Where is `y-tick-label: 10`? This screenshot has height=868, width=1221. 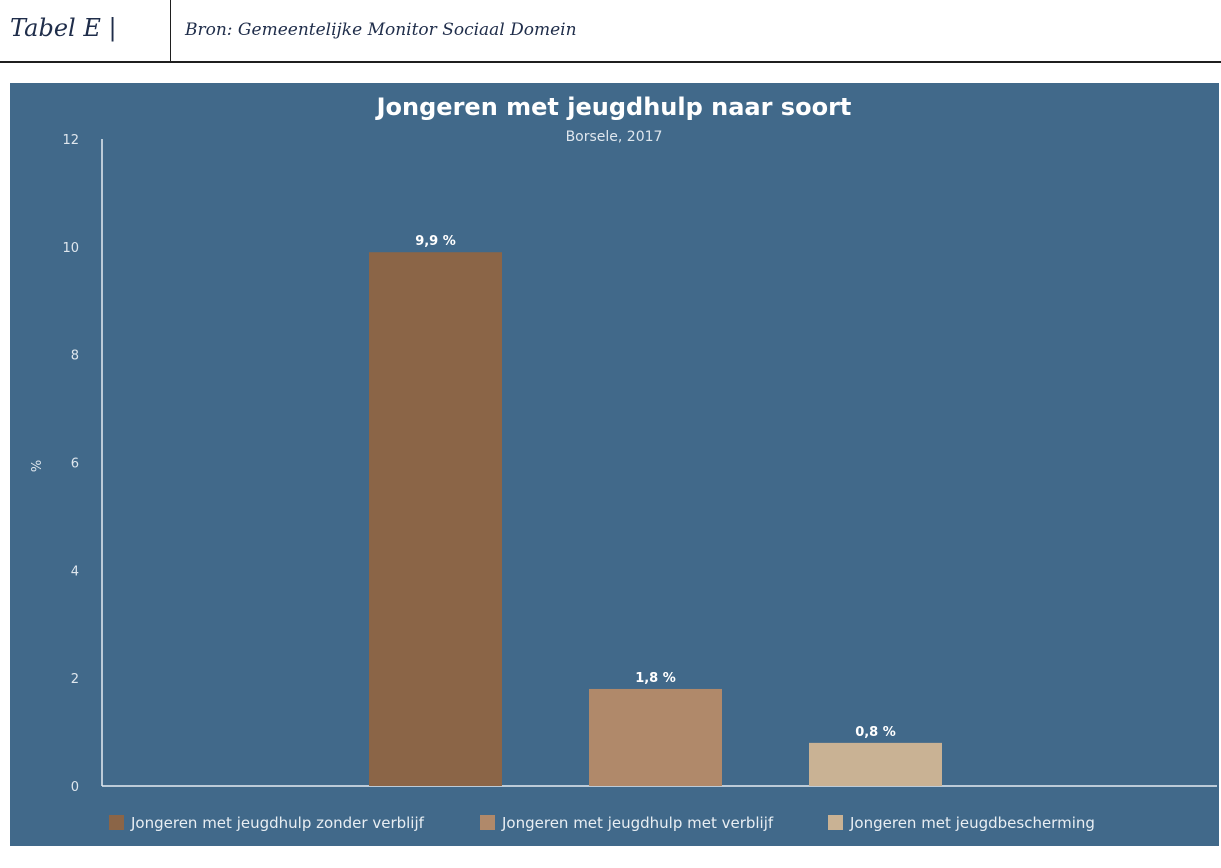 y-tick-label: 10 is located at coordinates (70, 248).